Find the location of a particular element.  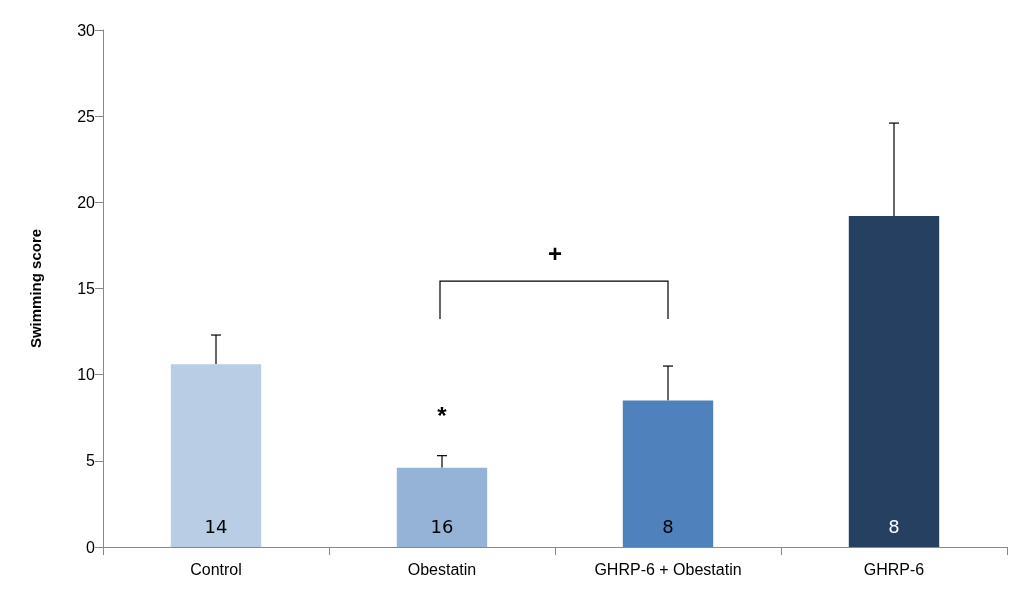

y-axis-title: Swimming score is located at coordinates (35, 288).